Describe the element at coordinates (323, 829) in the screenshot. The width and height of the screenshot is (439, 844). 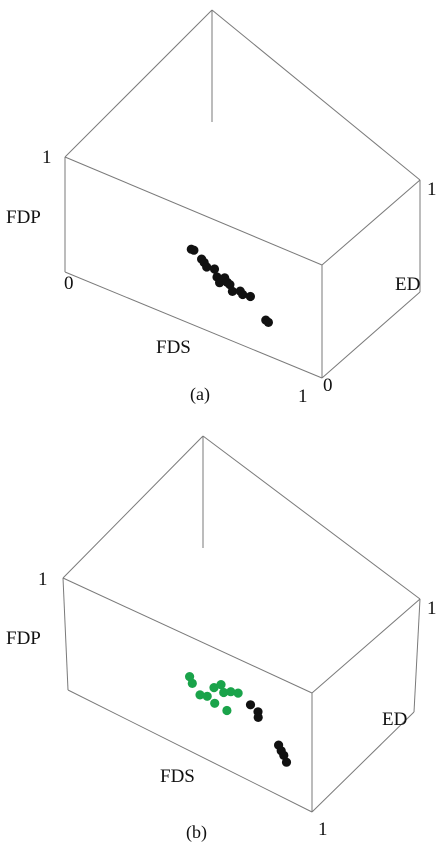
I see `panel-b-x-end-tick: 1` at that location.